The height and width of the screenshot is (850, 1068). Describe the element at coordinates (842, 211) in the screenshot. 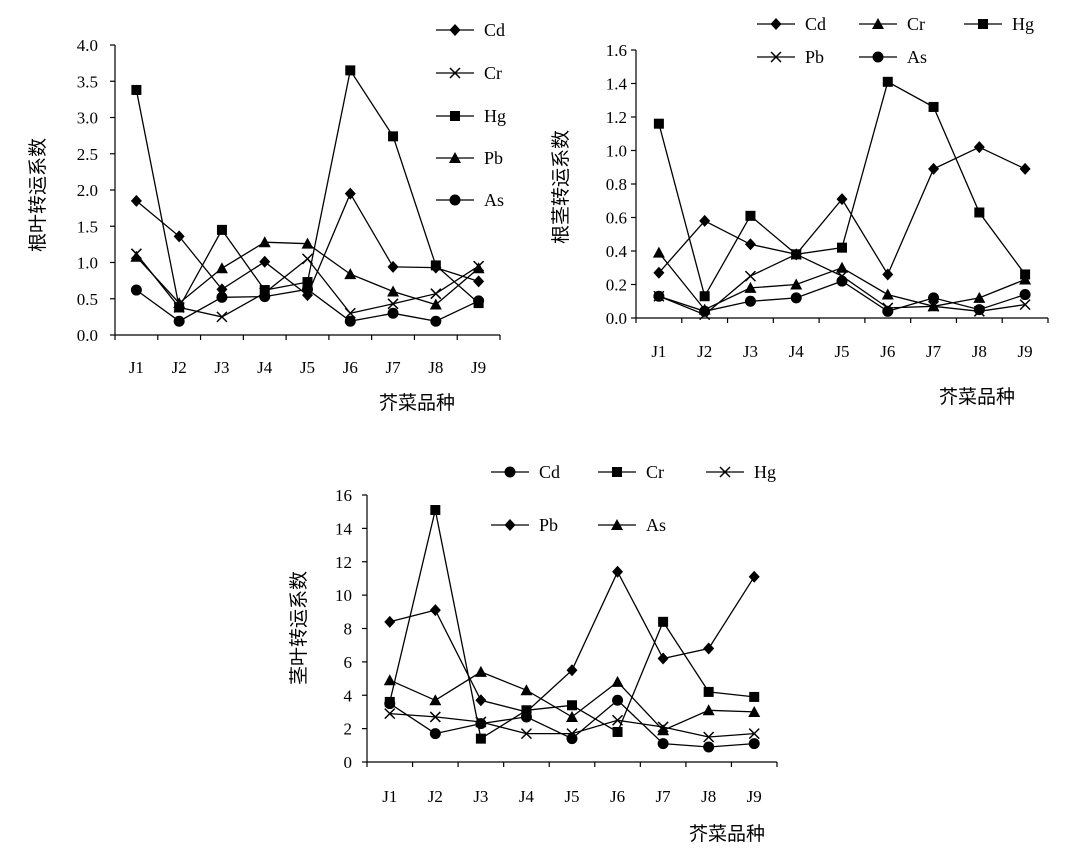

I see `series-line-cd` at that location.